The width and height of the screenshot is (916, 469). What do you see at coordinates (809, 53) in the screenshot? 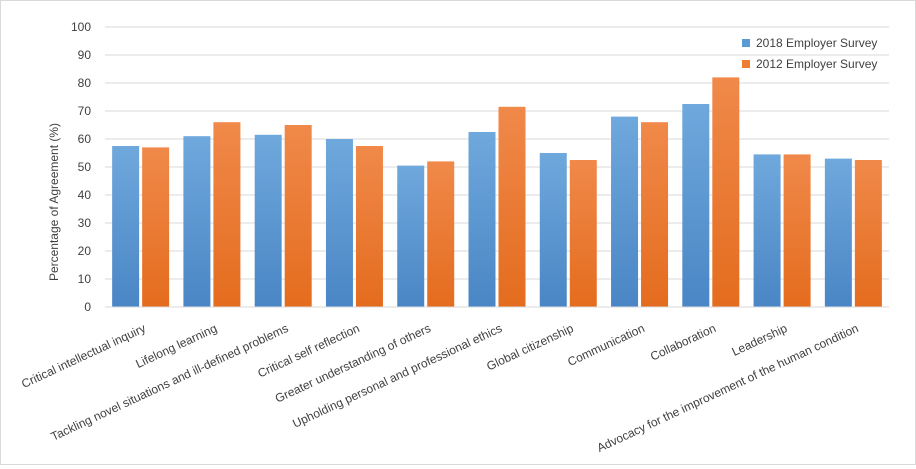
I see `legend: 2018 Employer Survey 2012 Employer Survey` at bounding box center [809, 53].